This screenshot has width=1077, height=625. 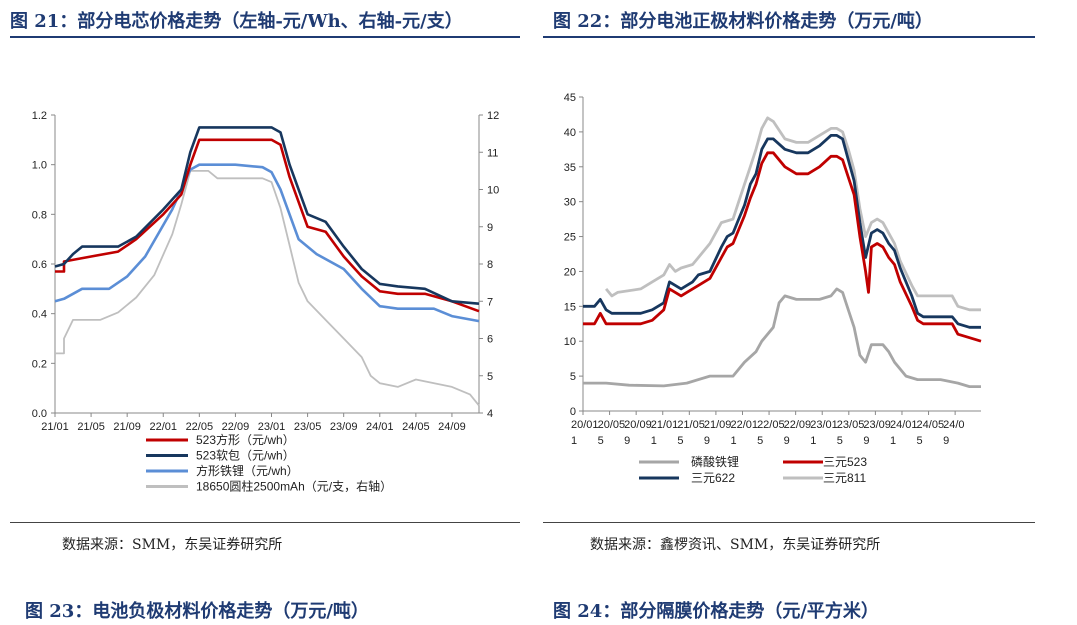 What do you see at coordinates (735, 545) in the screenshot?
I see `fig22-source: 数据来源：鑫椤资讯、SMM，东吴证券研究所` at bounding box center [735, 545].